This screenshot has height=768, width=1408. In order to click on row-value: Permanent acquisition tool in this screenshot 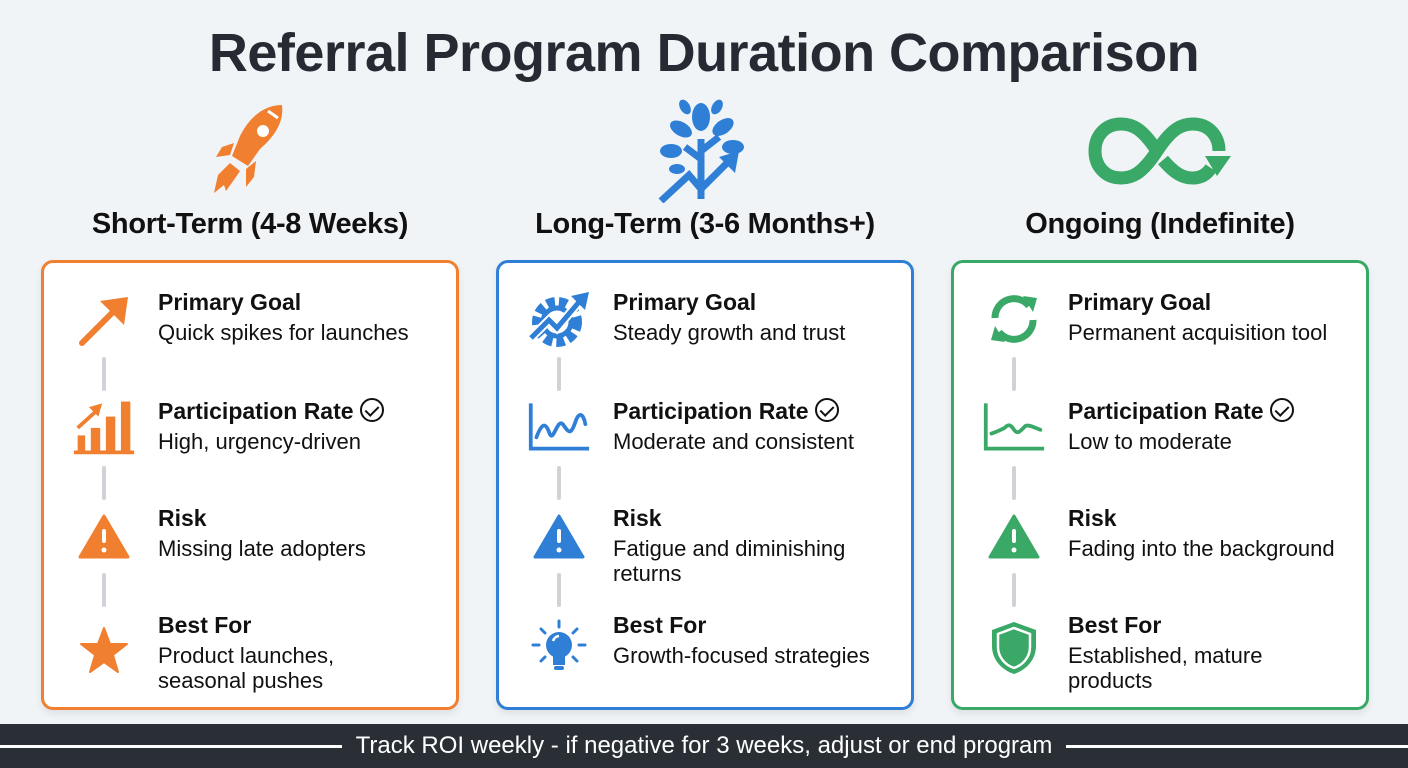, I will do `click(1198, 332)`.